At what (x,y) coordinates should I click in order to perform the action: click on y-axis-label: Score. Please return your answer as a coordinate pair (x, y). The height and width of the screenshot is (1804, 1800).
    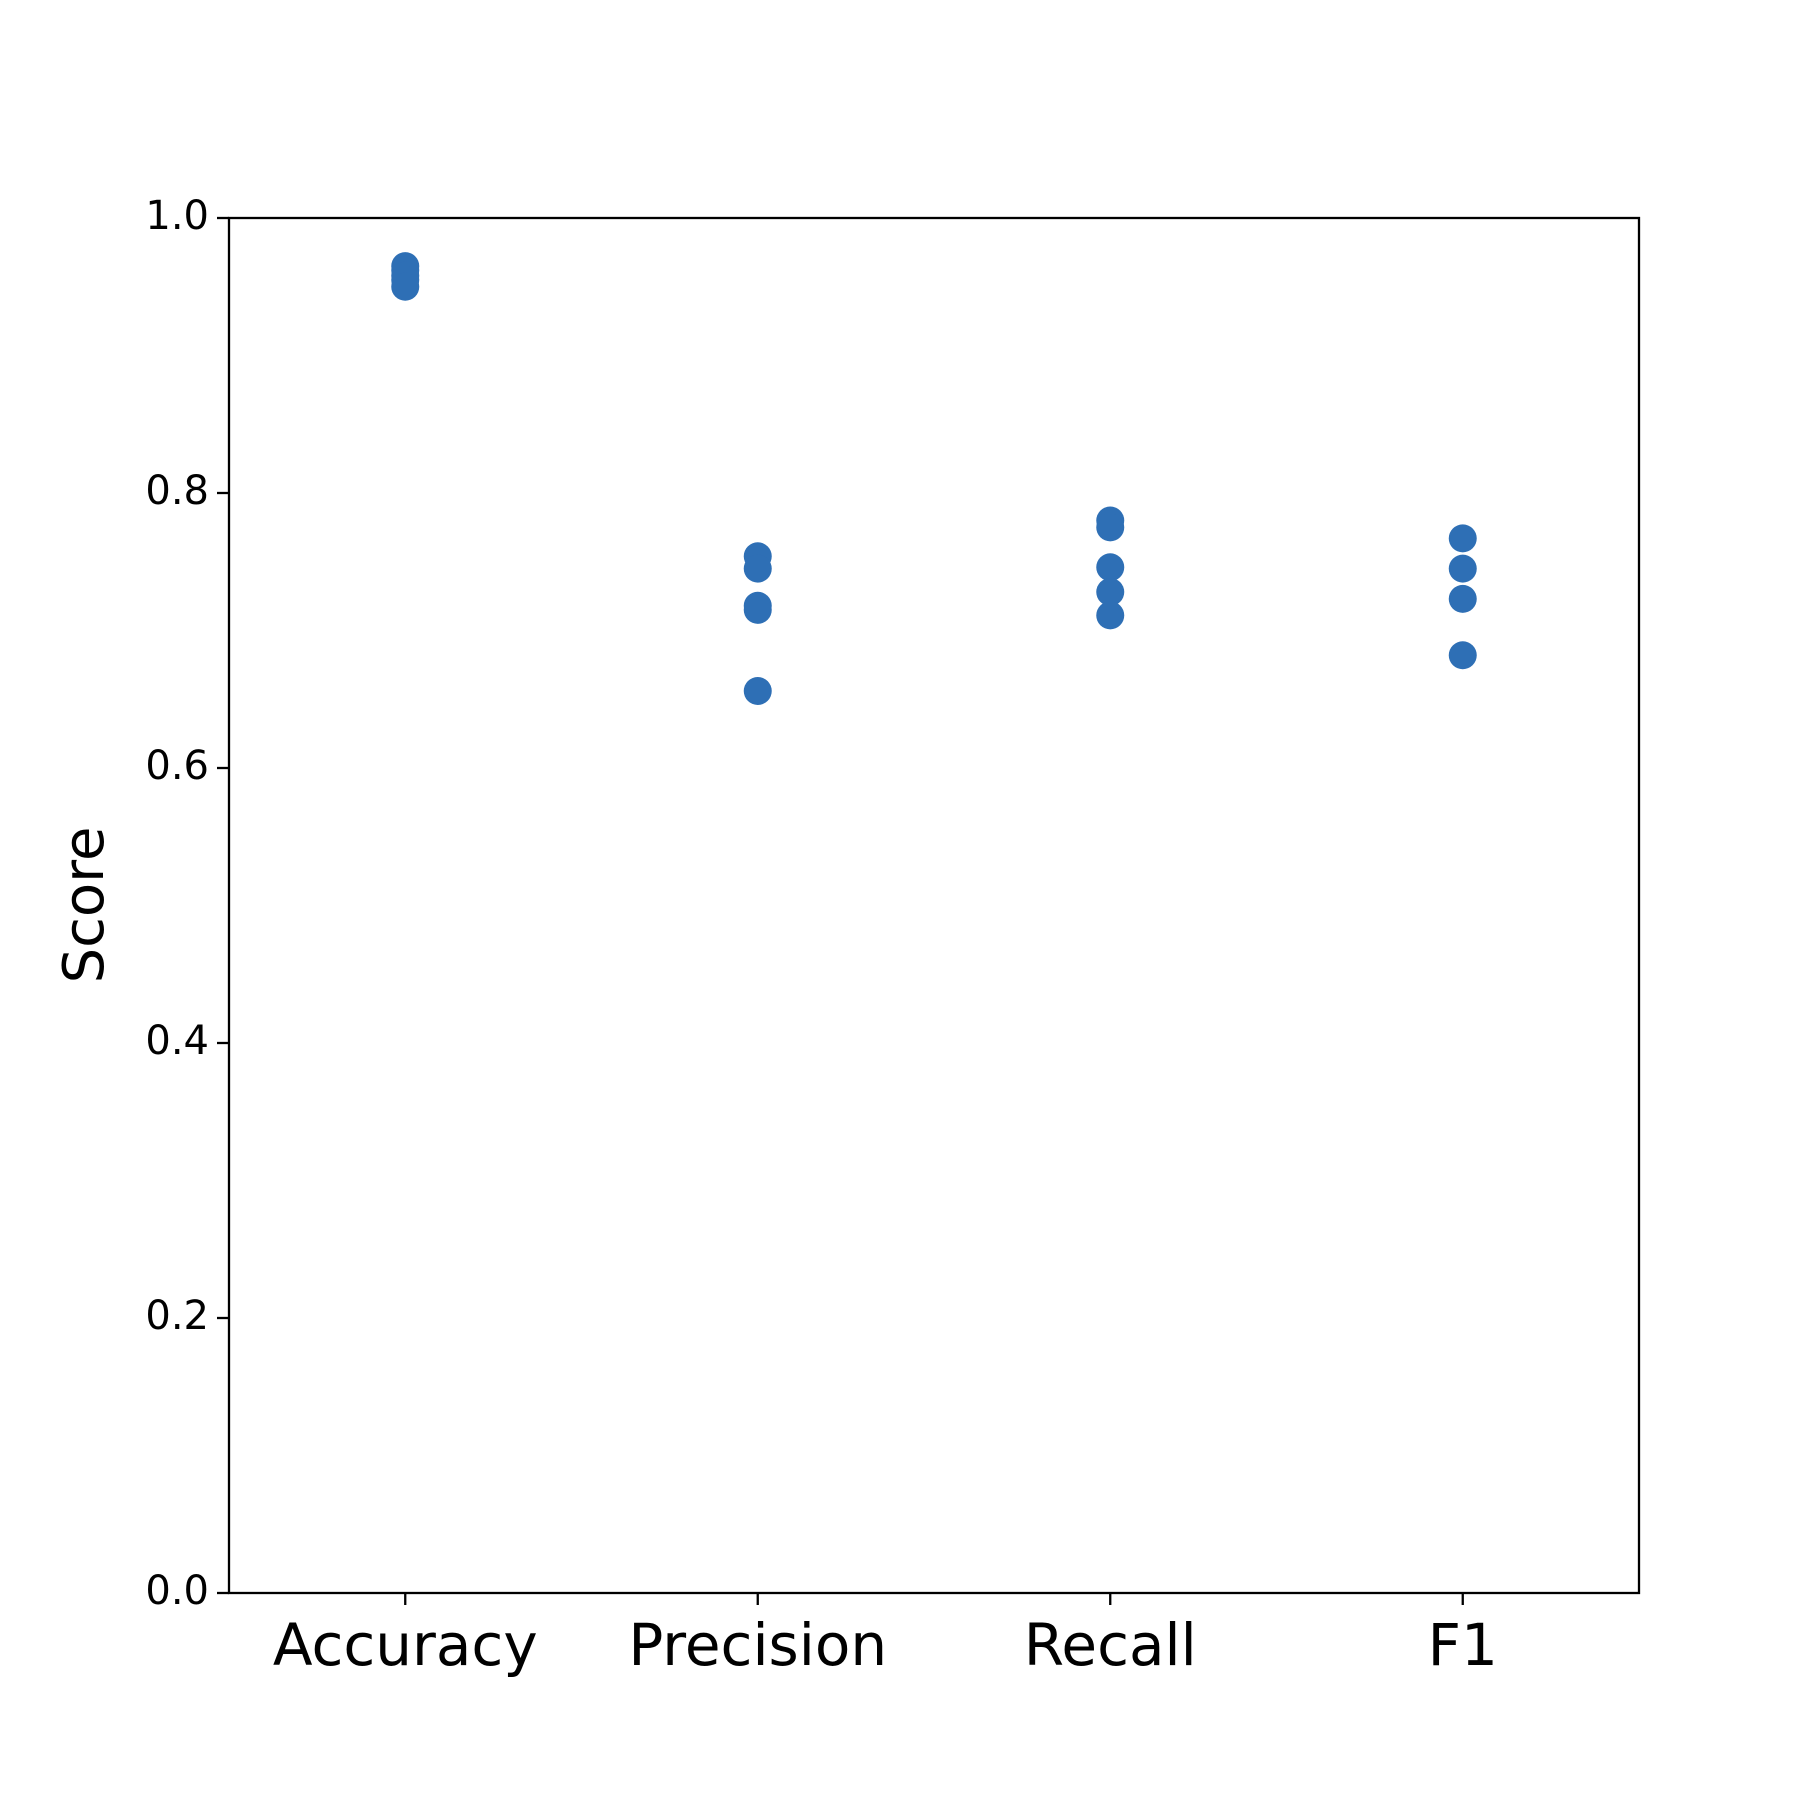
    Looking at the image, I should click on (84, 905).